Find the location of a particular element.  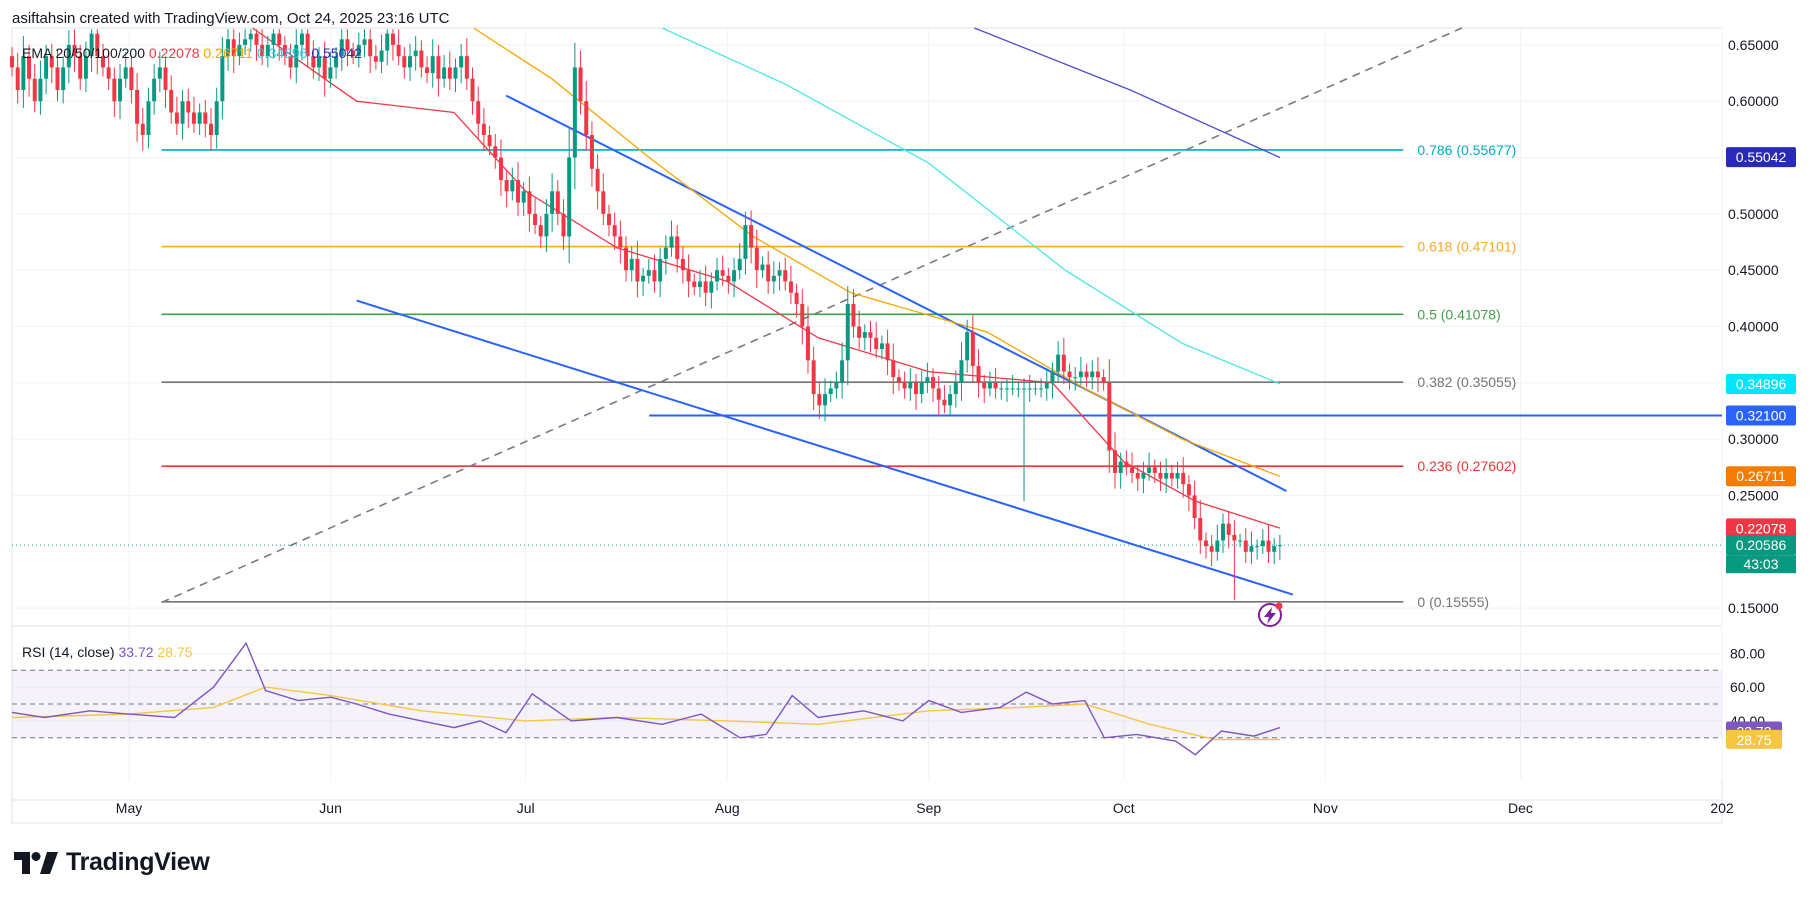

fib-level-label: 0.382 (0.35055) is located at coordinates (1466, 382).